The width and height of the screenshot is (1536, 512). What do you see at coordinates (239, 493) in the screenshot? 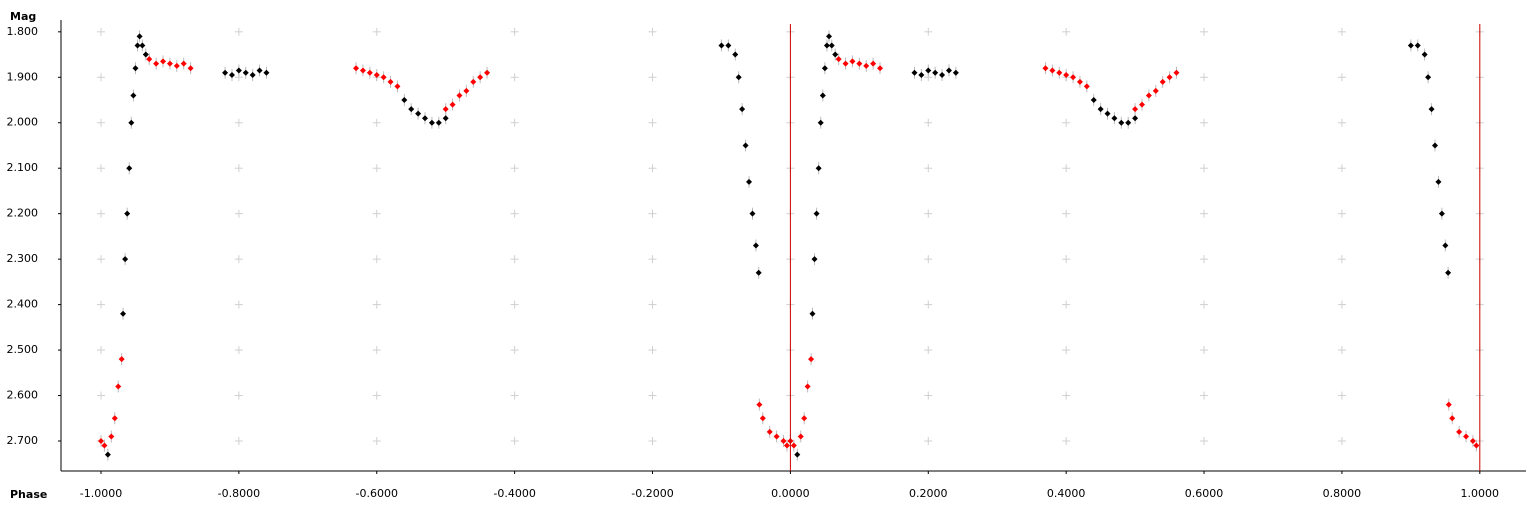
I see `x-tick-label: -0.8000` at bounding box center [239, 493].